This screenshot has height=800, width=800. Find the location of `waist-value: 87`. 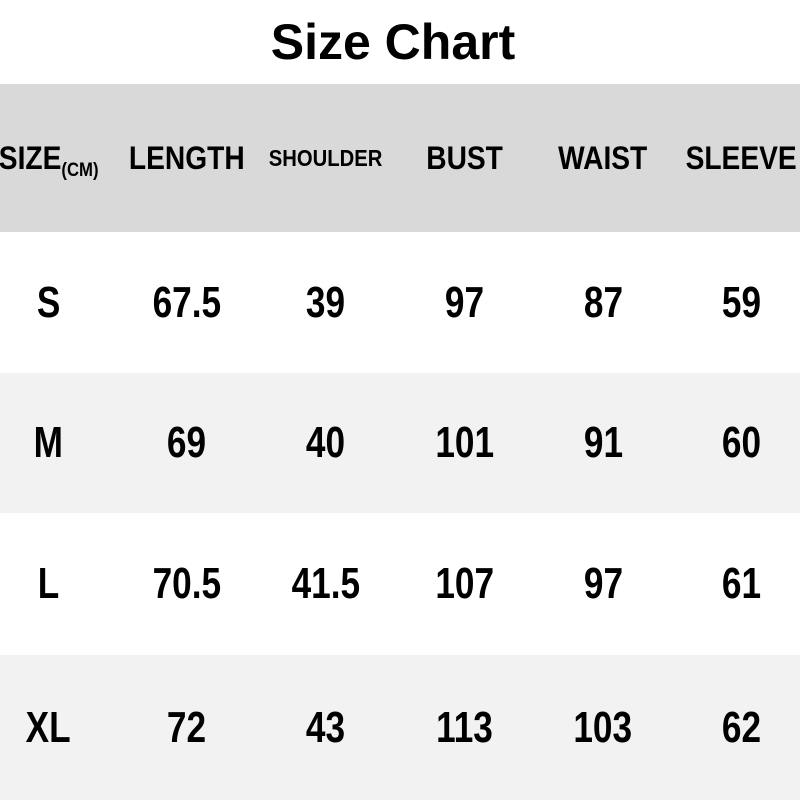

waist-value: 87 is located at coordinates (603, 302).